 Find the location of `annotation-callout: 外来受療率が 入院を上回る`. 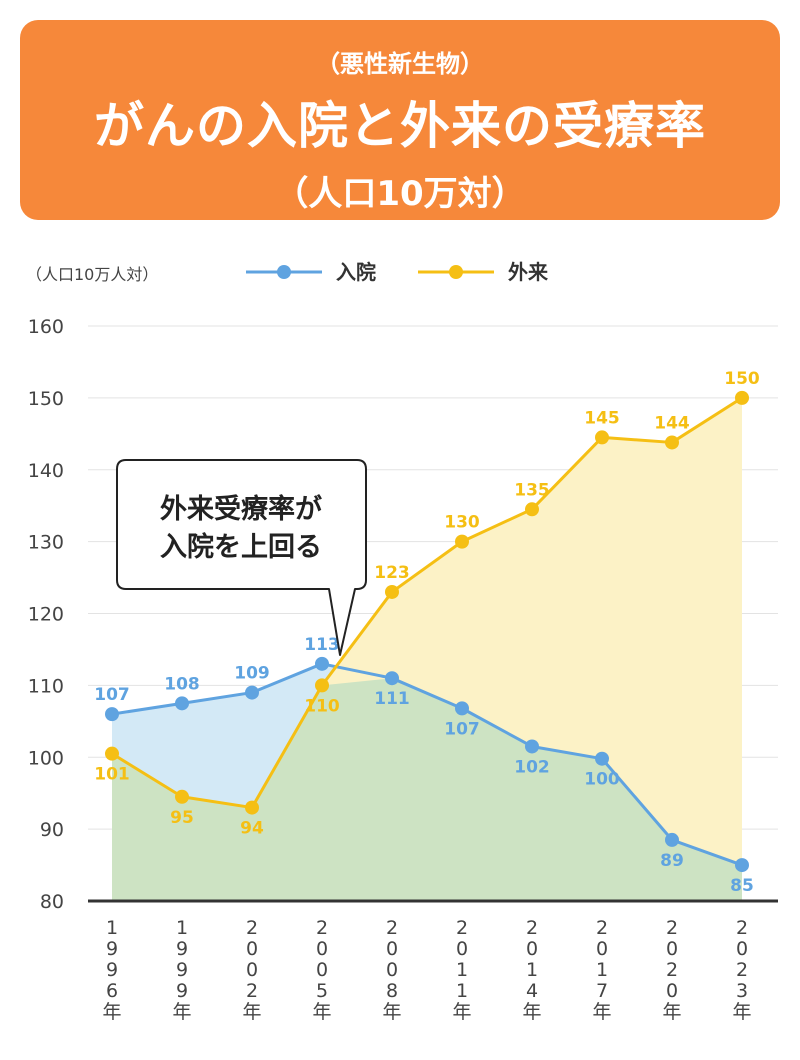

annotation-callout: 外来受療率が 入院を上回る is located at coordinates (241, 557).